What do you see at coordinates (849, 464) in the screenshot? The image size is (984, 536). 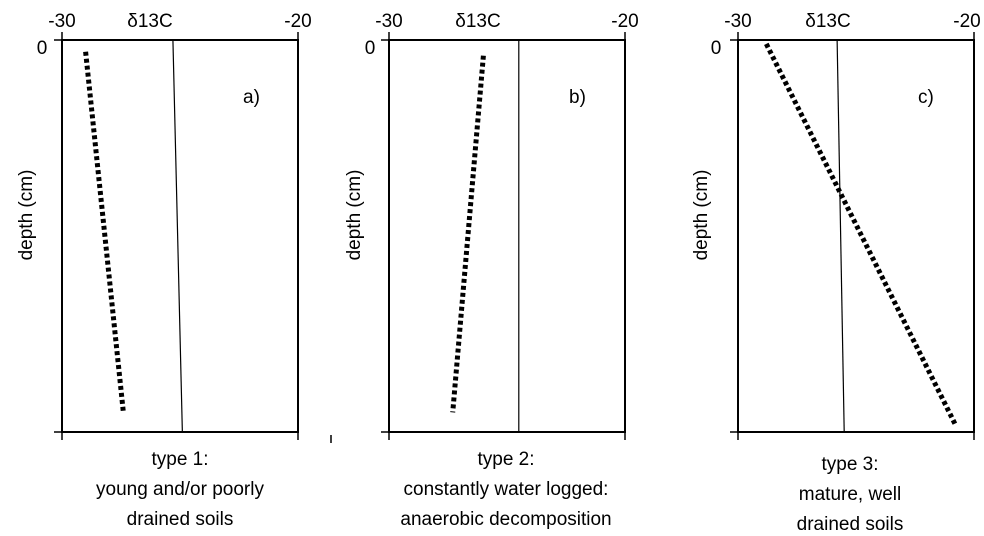 I see `caption-line-1: type 3:` at bounding box center [849, 464].